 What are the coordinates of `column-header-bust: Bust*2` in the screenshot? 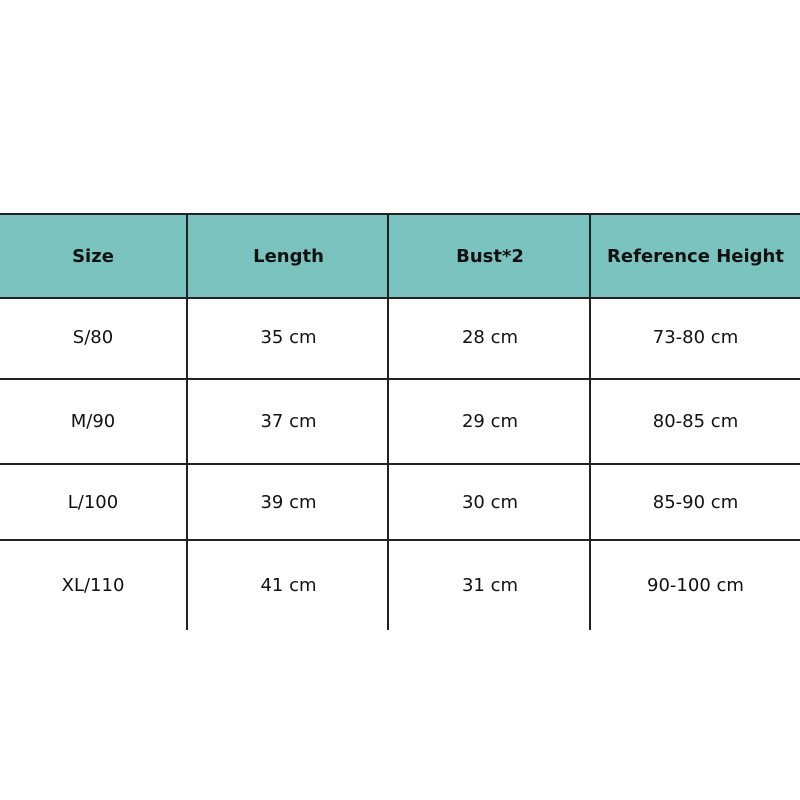 It's located at (489, 256).